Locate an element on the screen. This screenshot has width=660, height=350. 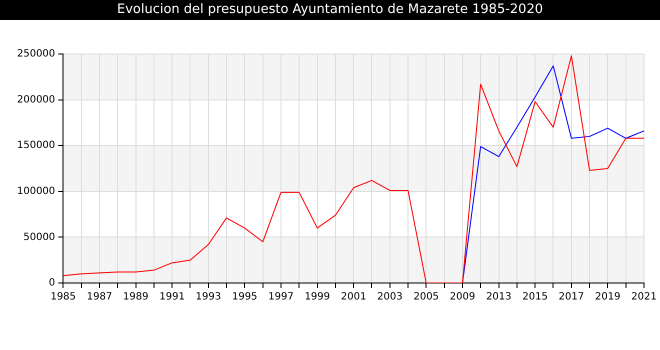
x-tick-label: 1995 is located at coordinates (245, 297).